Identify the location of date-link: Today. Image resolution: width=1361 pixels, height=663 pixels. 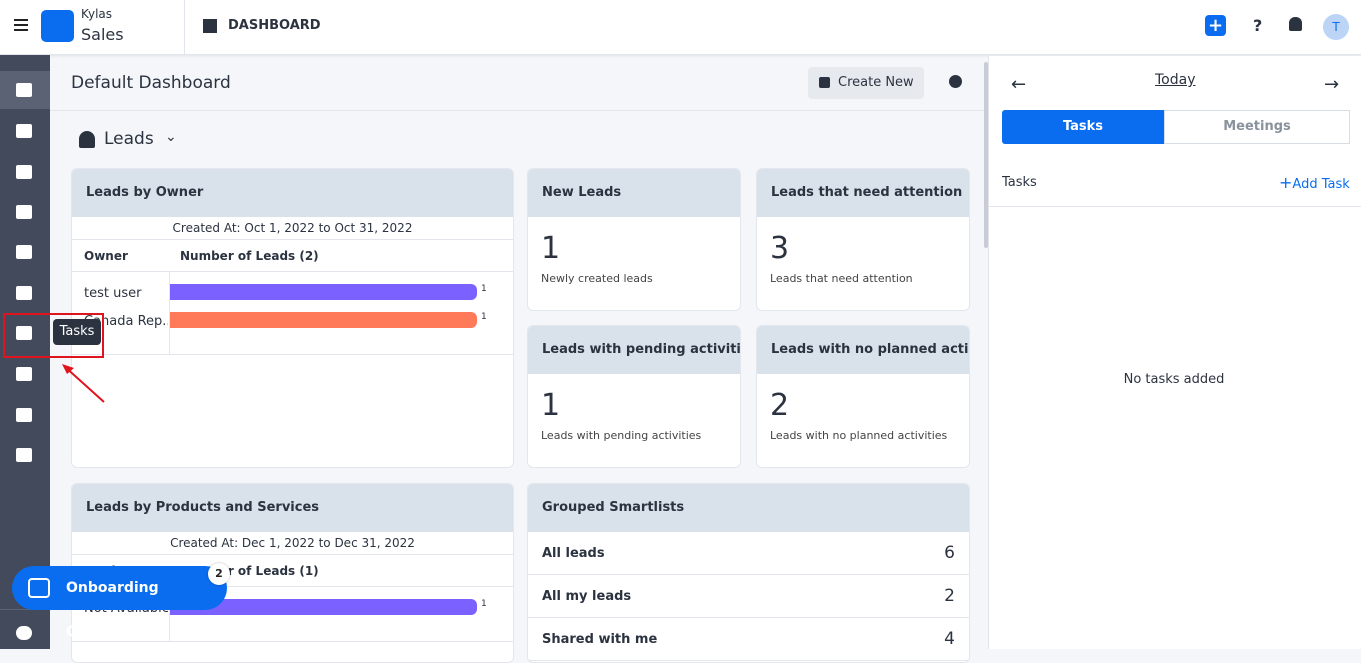
(1175, 80).